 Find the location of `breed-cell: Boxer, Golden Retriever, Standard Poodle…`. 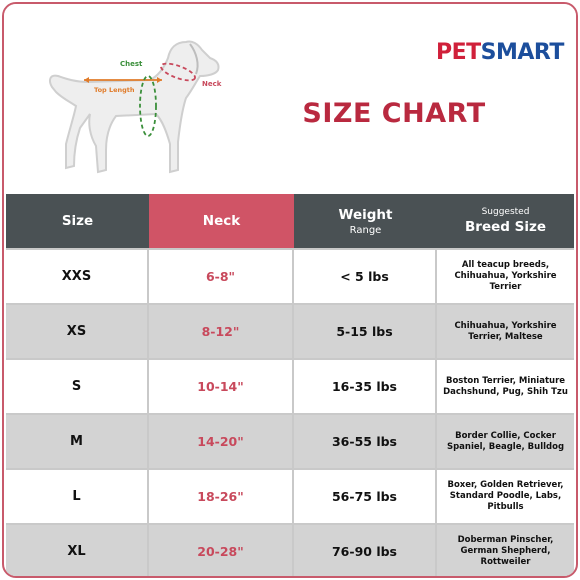

breed-cell: Boxer, Golden Retriever, Standard Poodle… is located at coordinates (505, 496).